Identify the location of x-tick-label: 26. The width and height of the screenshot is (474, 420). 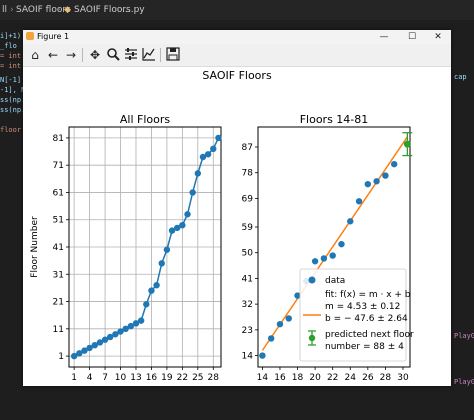
(368, 378).